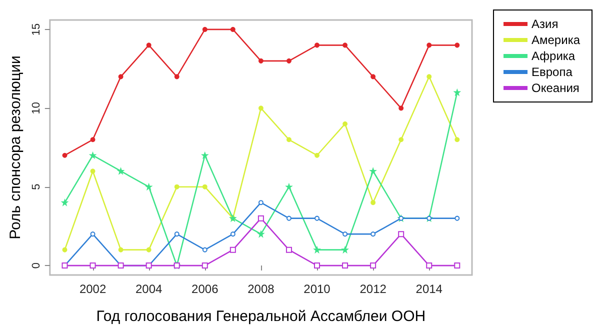 The width and height of the screenshot is (600, 329). Describe the element at coordinates (317, 289) in the screenshot. I see `x-tick-label: 2010` at that location.